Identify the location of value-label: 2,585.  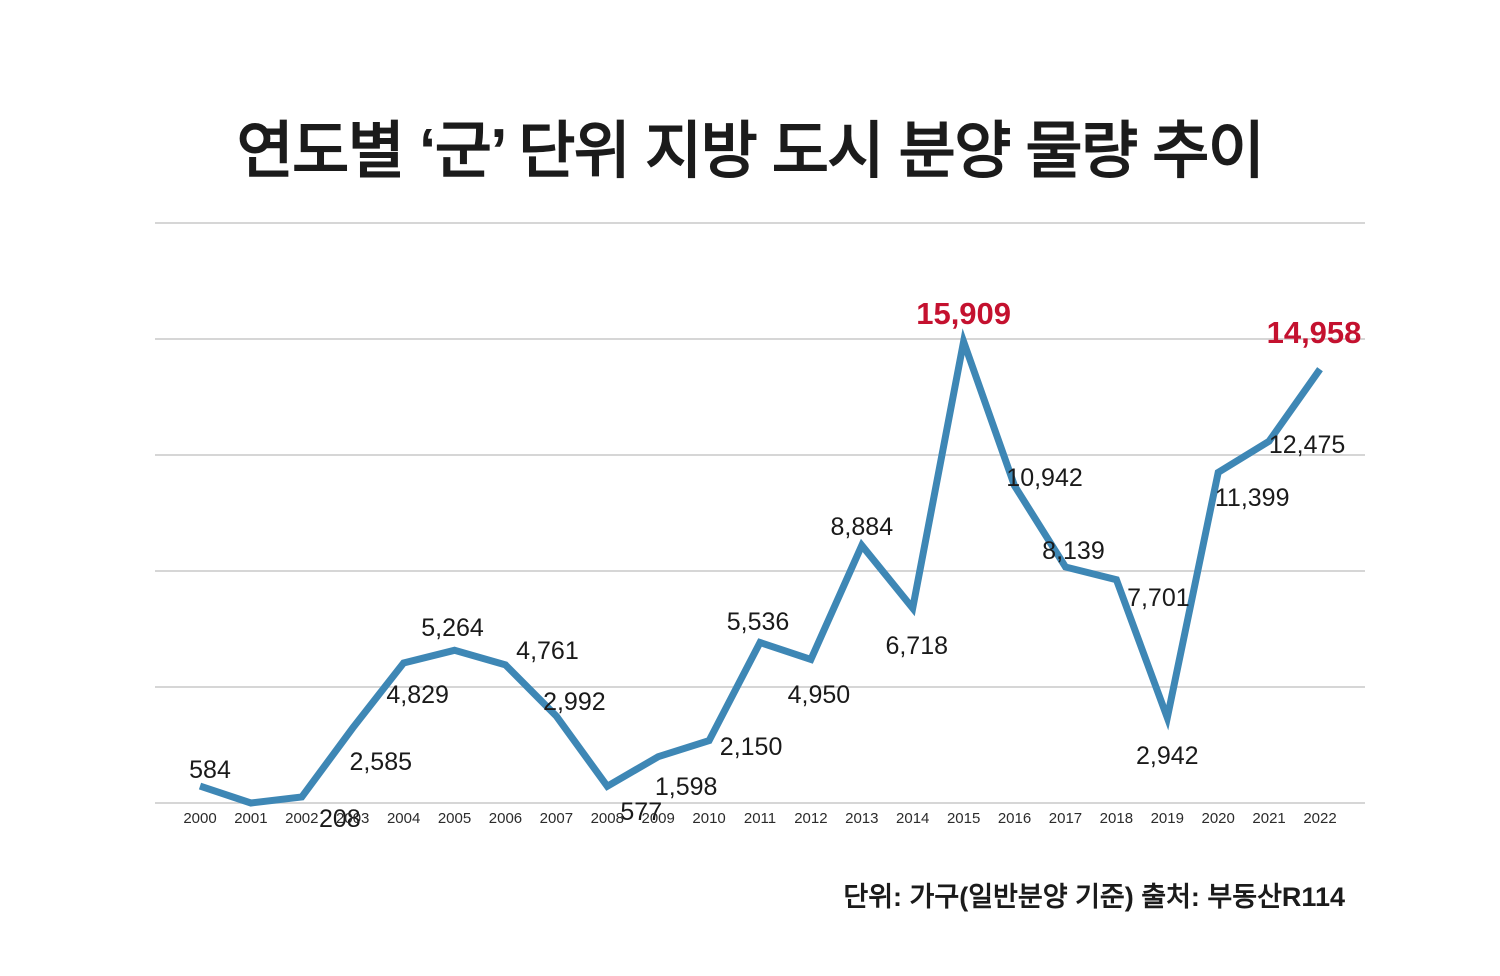
(380, 762).